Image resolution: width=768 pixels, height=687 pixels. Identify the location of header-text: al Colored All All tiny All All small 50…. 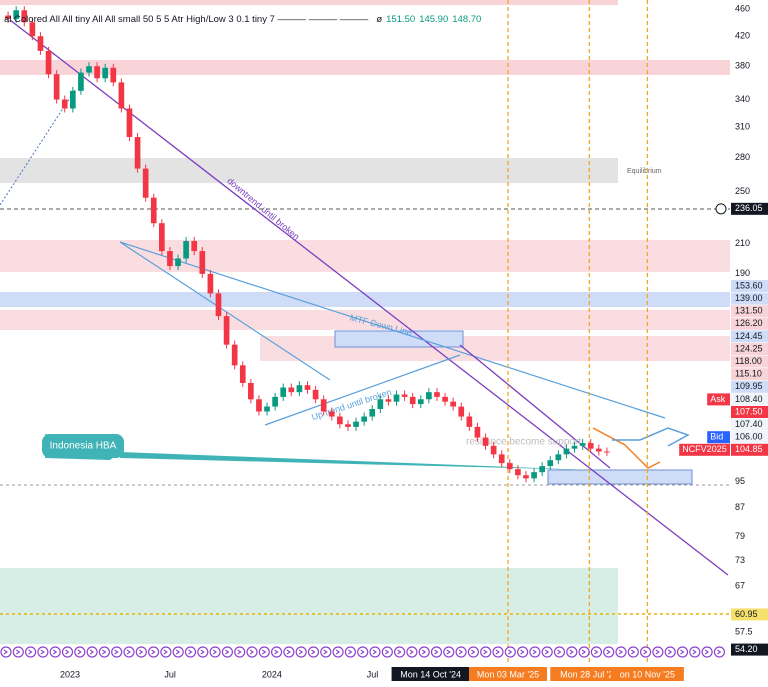
(186, 19).